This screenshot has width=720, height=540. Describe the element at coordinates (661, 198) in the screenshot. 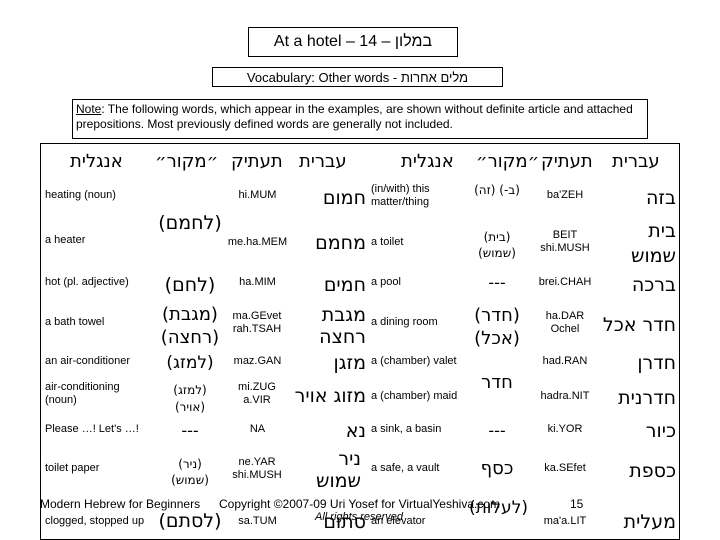

I see `right-hebrew-cell: בזה` at that location.